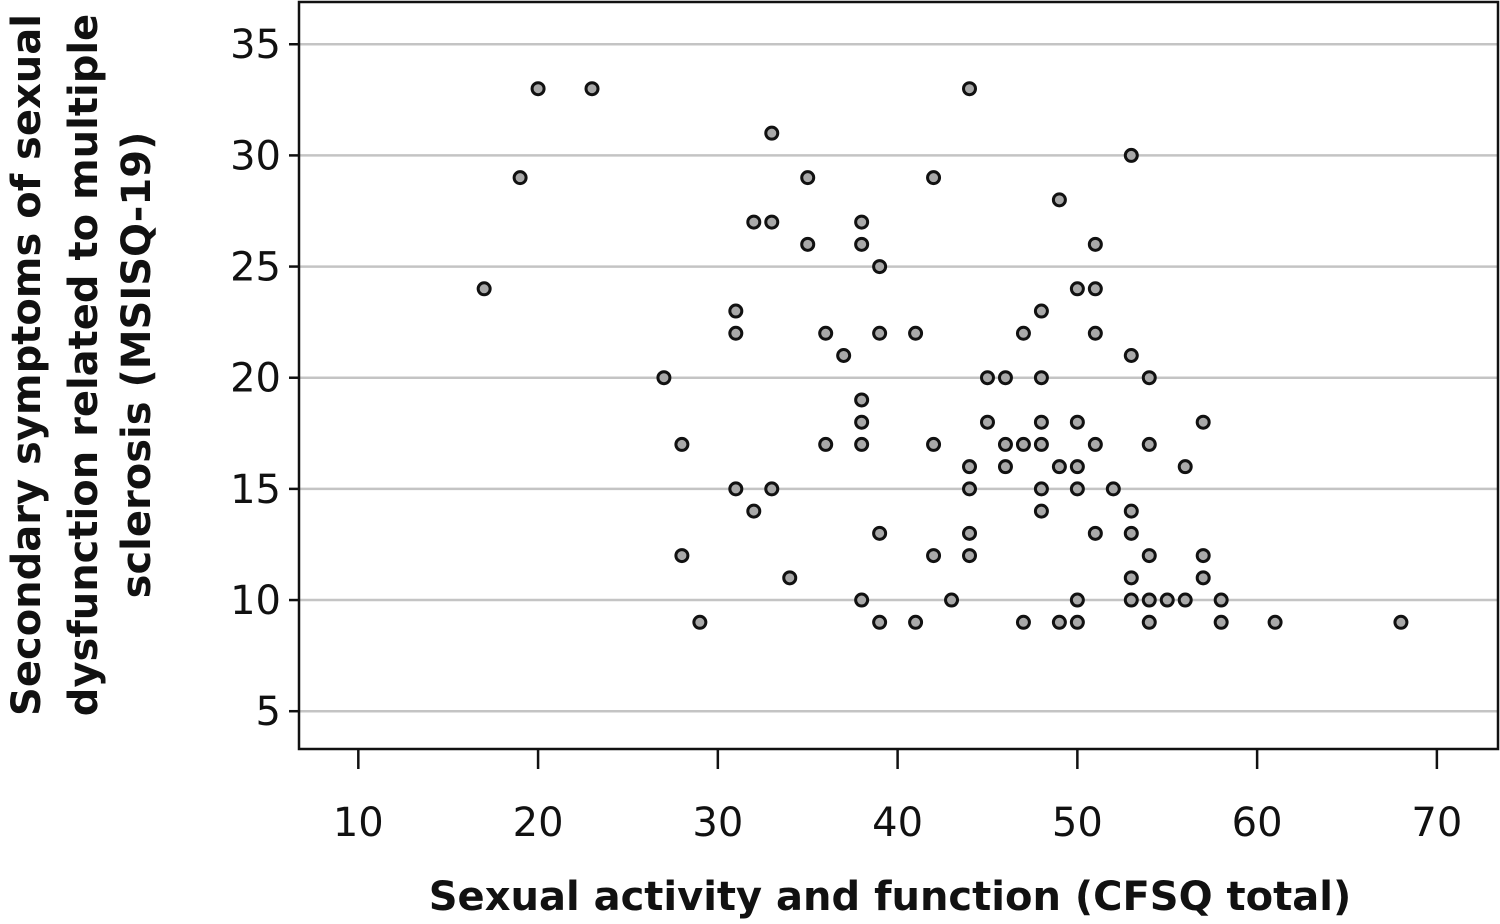 The width and height of the screenshot is (1500, 924). What do you see at coordinates (897, 797) in the screenshot?
I see `x-axis: 10 20 30 40 50 60 70` at bounding box center [897, 797].